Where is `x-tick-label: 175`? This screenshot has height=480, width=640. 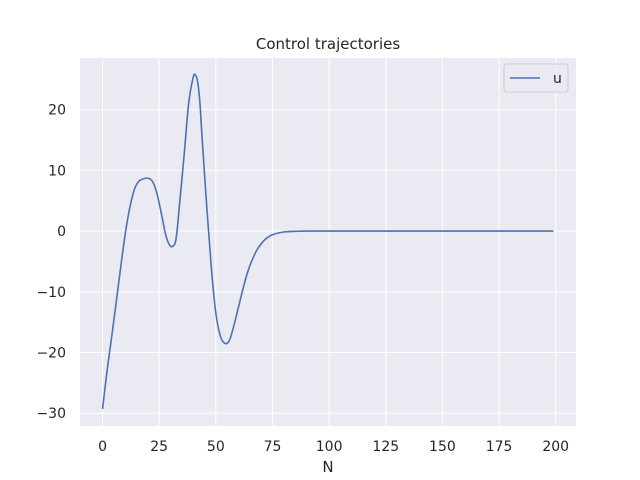
x-tick-label: 175 is located at coordinates (499, 447).